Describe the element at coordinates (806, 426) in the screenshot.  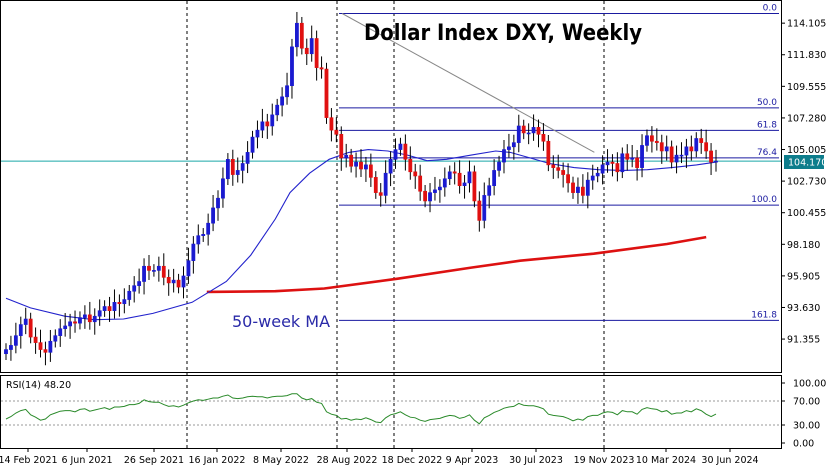
I see `rsi-tick-label: 30.00` at that location.